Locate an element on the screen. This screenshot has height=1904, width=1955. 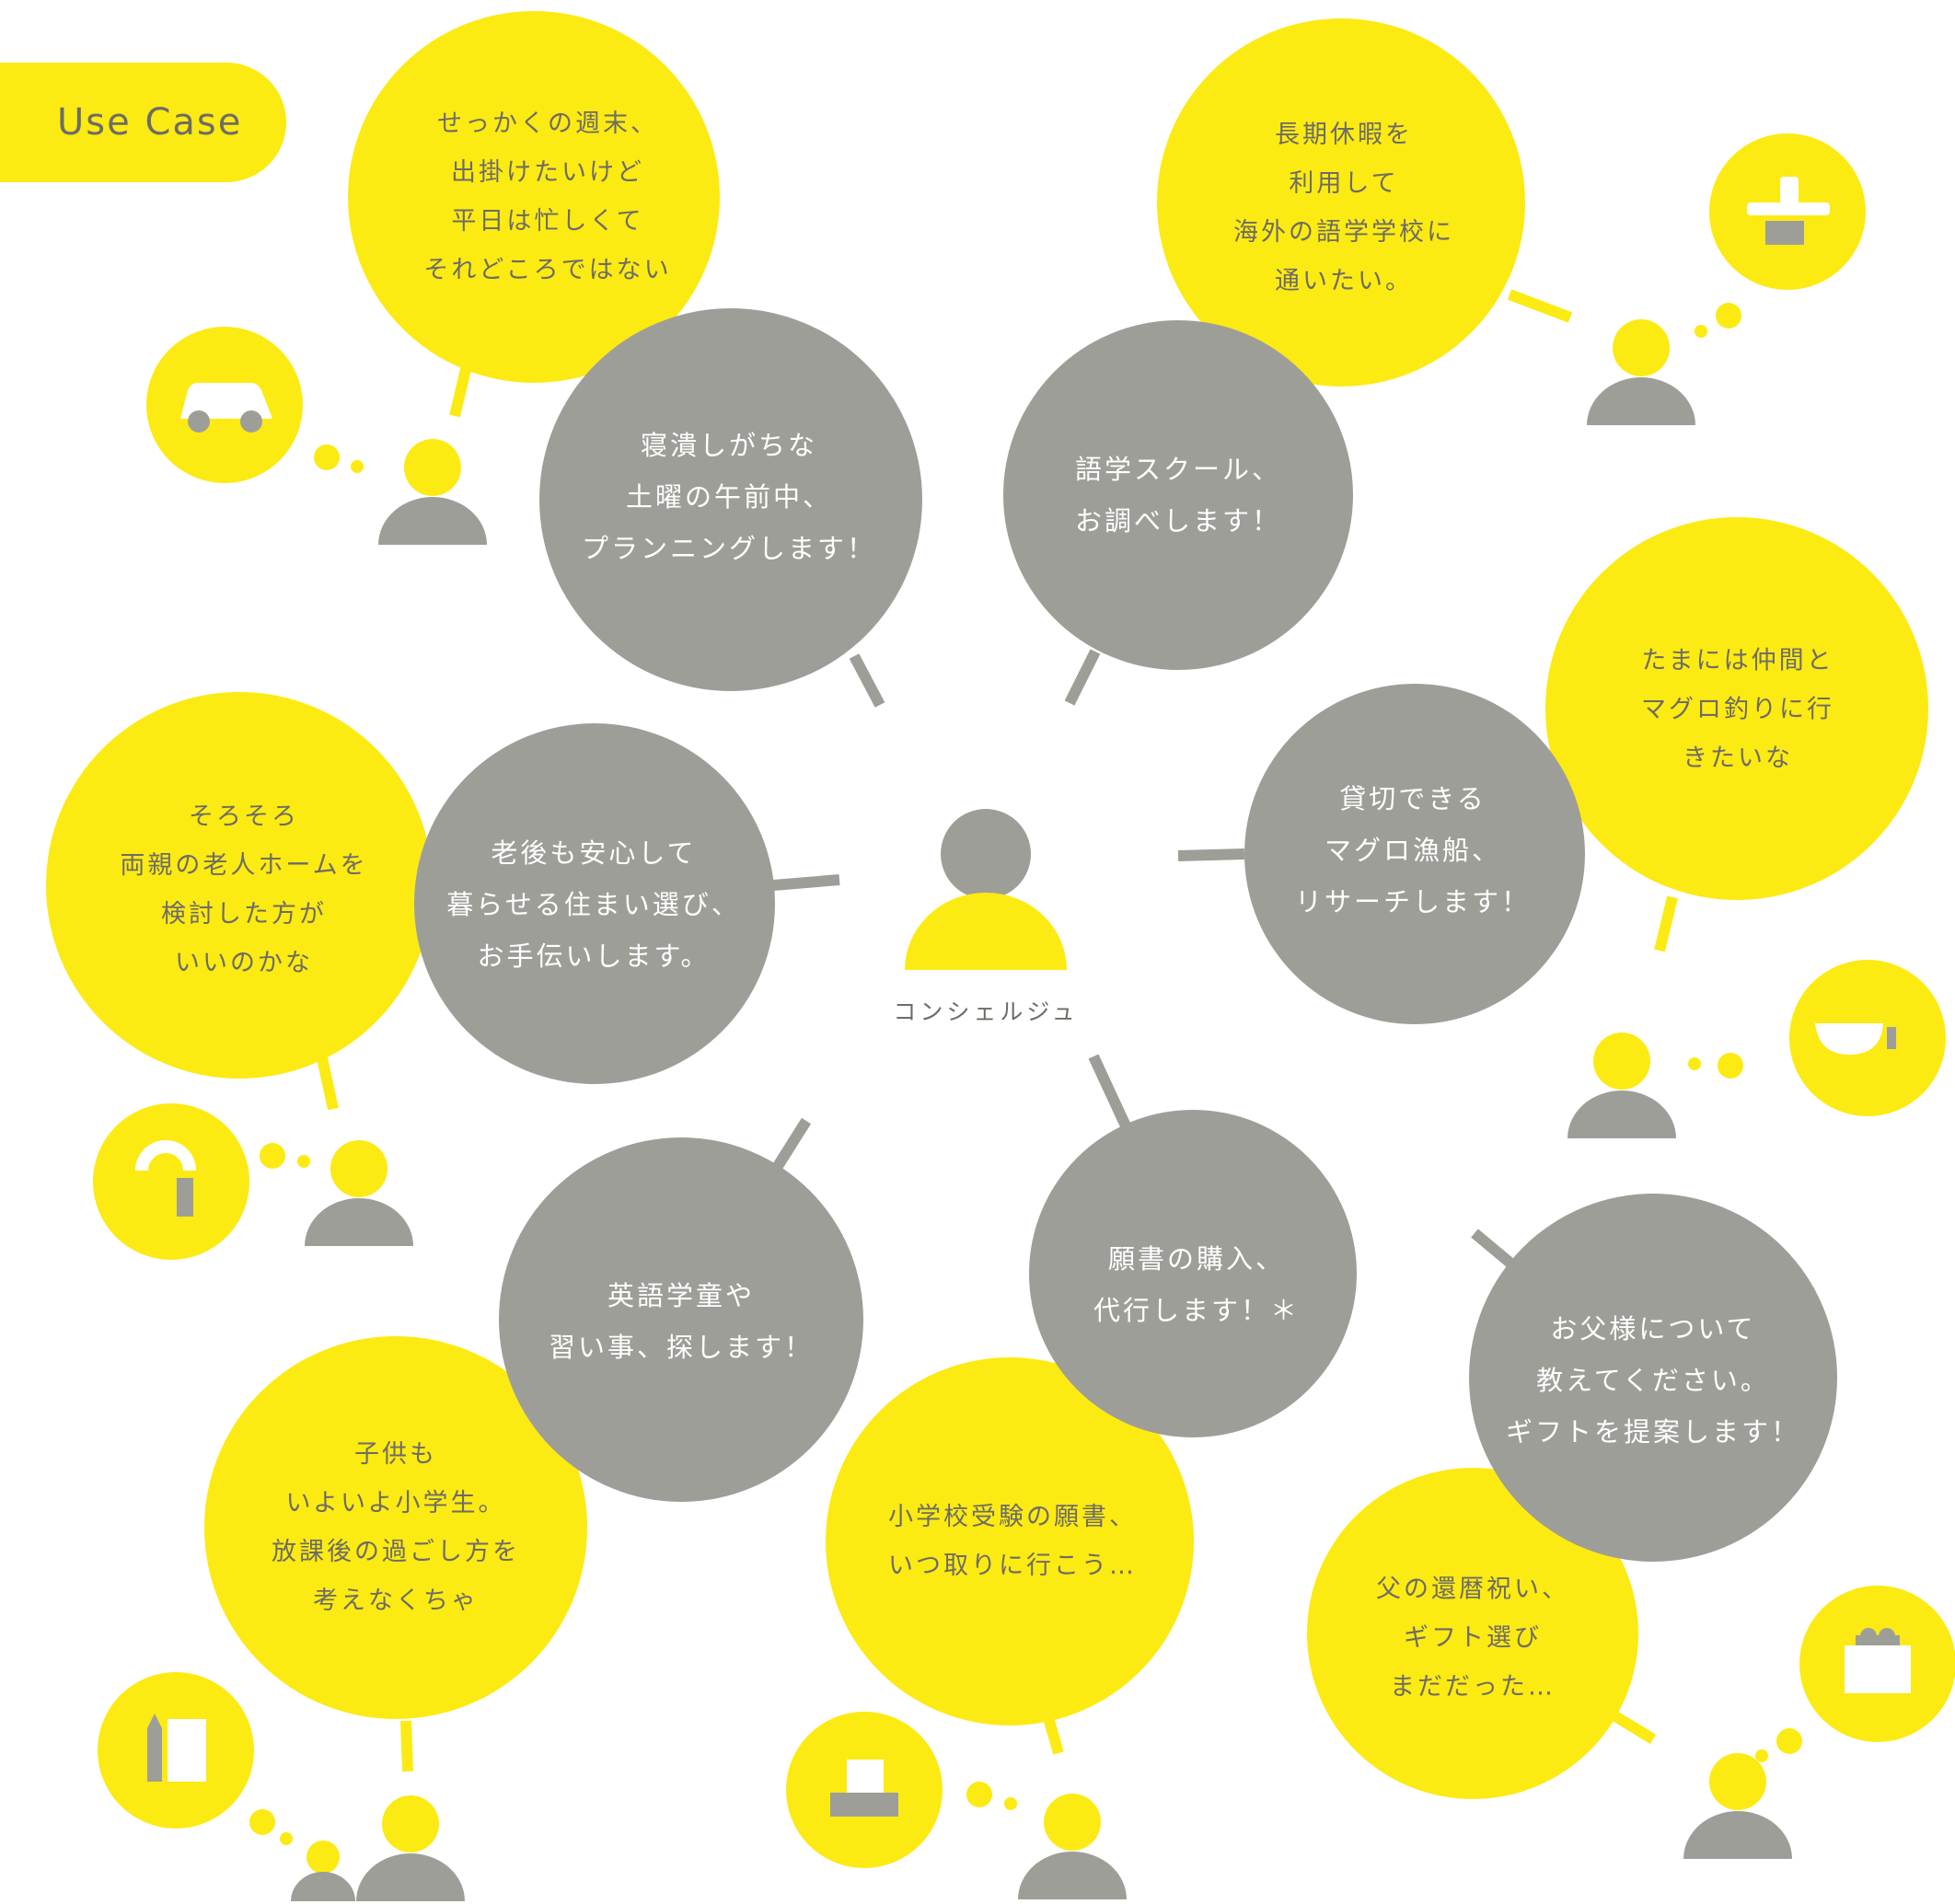
need-text-tuna-fishing: たまには仲間と マグロ釣りに行きたいな is located at coordinates (1738, 709).